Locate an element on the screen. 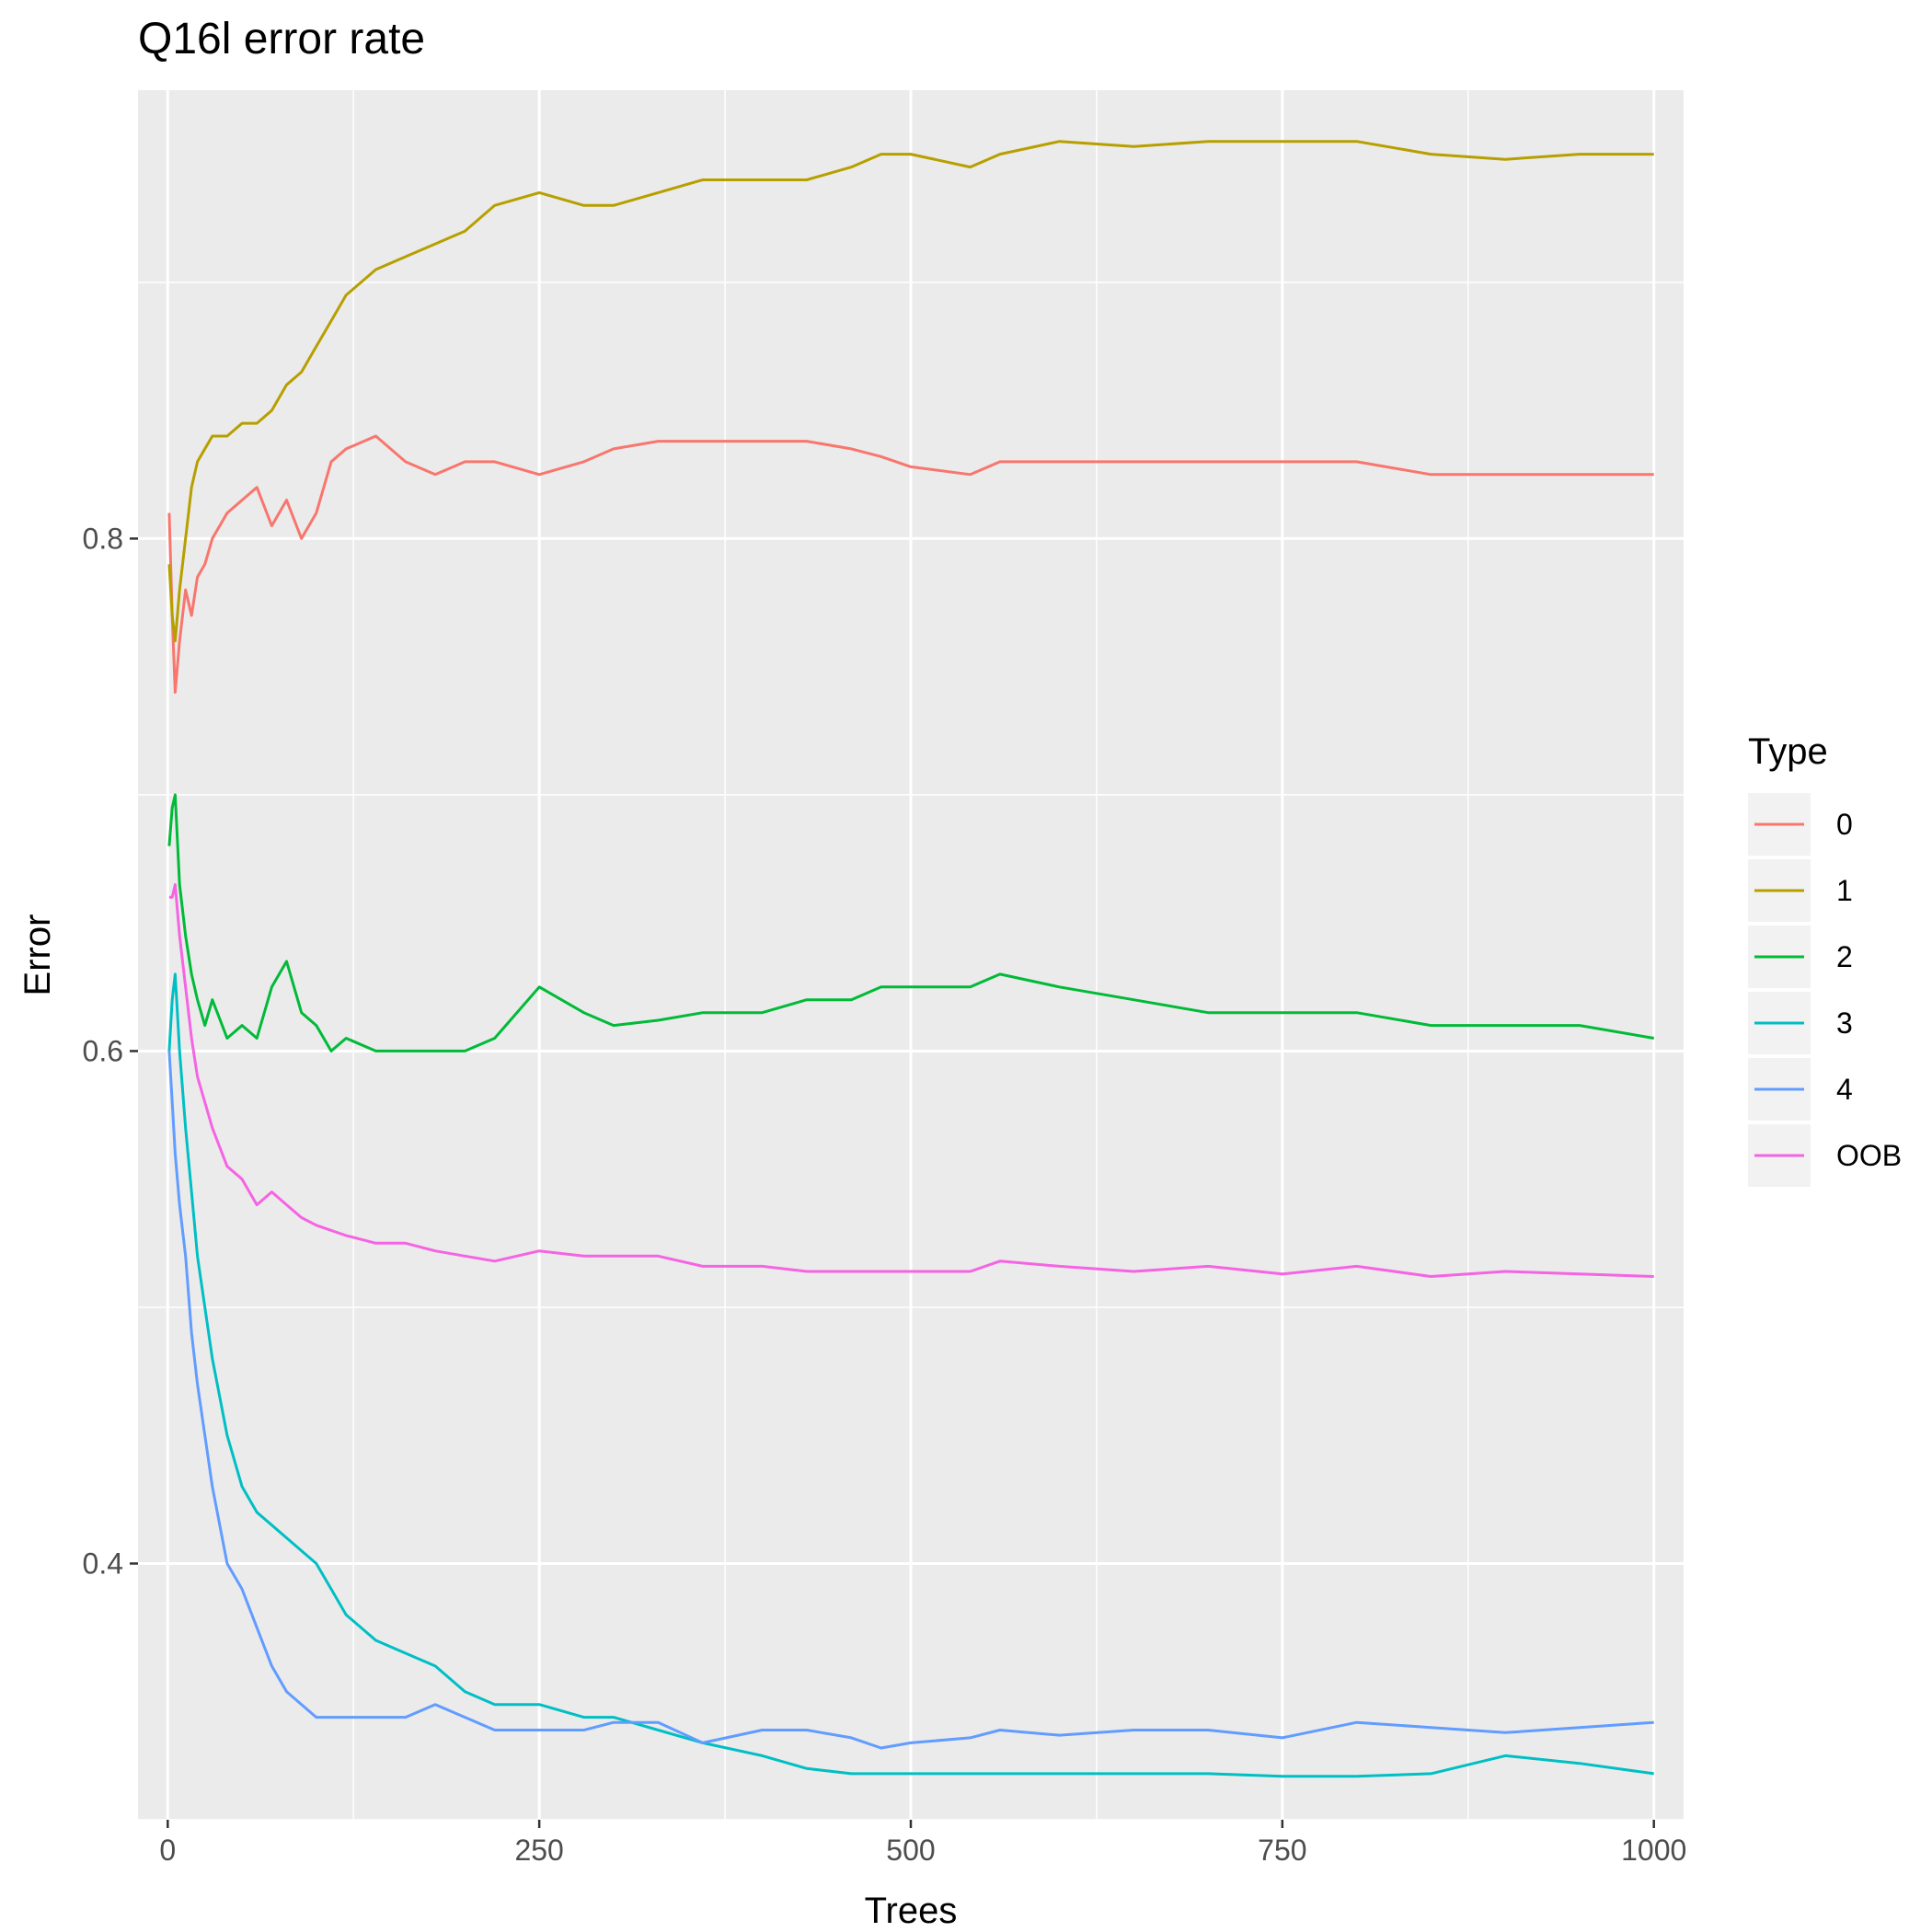  legend-label: 1 is located at coordinates (1844, 890).